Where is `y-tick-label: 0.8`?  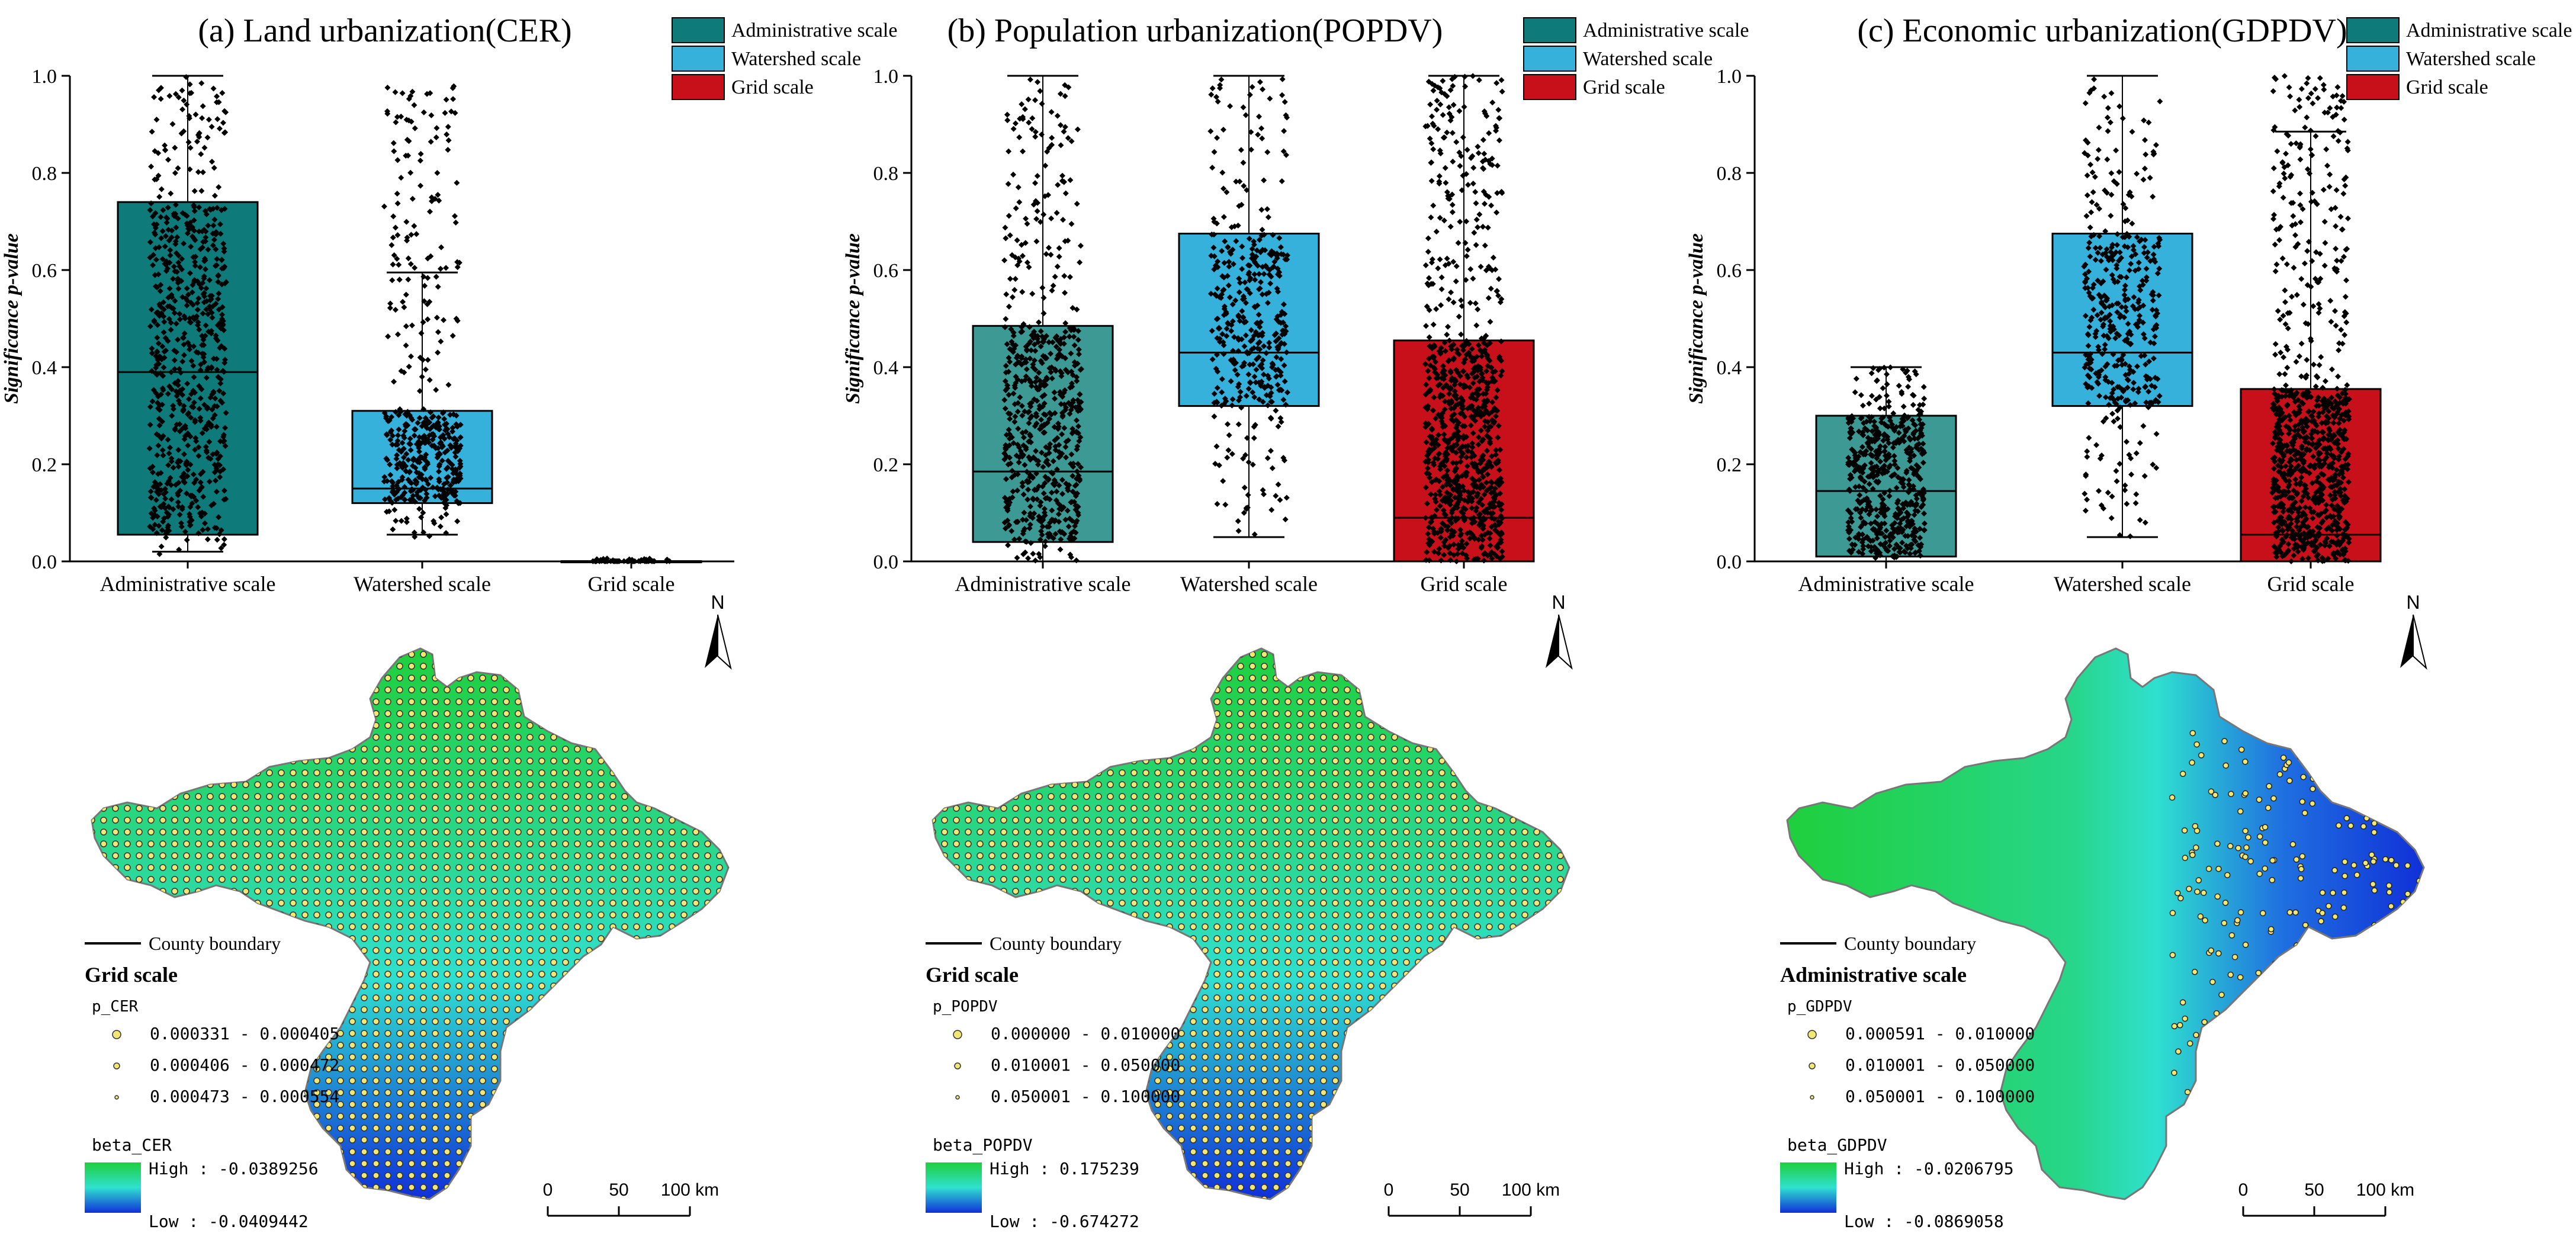 y-tick-label: 0.8 is located at coordinates (886, 174).